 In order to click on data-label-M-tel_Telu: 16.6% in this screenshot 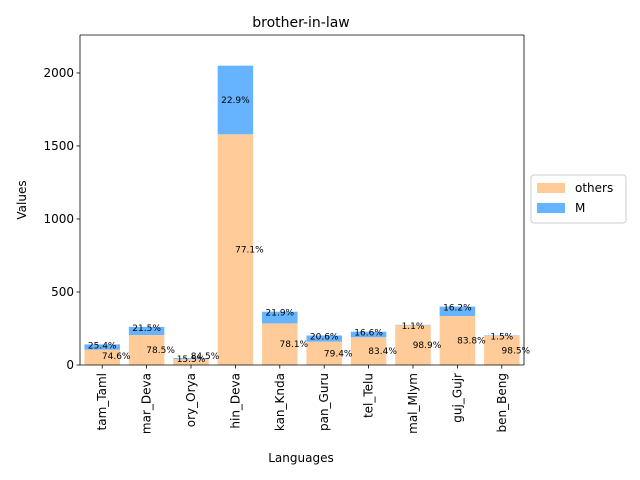, I will do `click(368, 334)`.